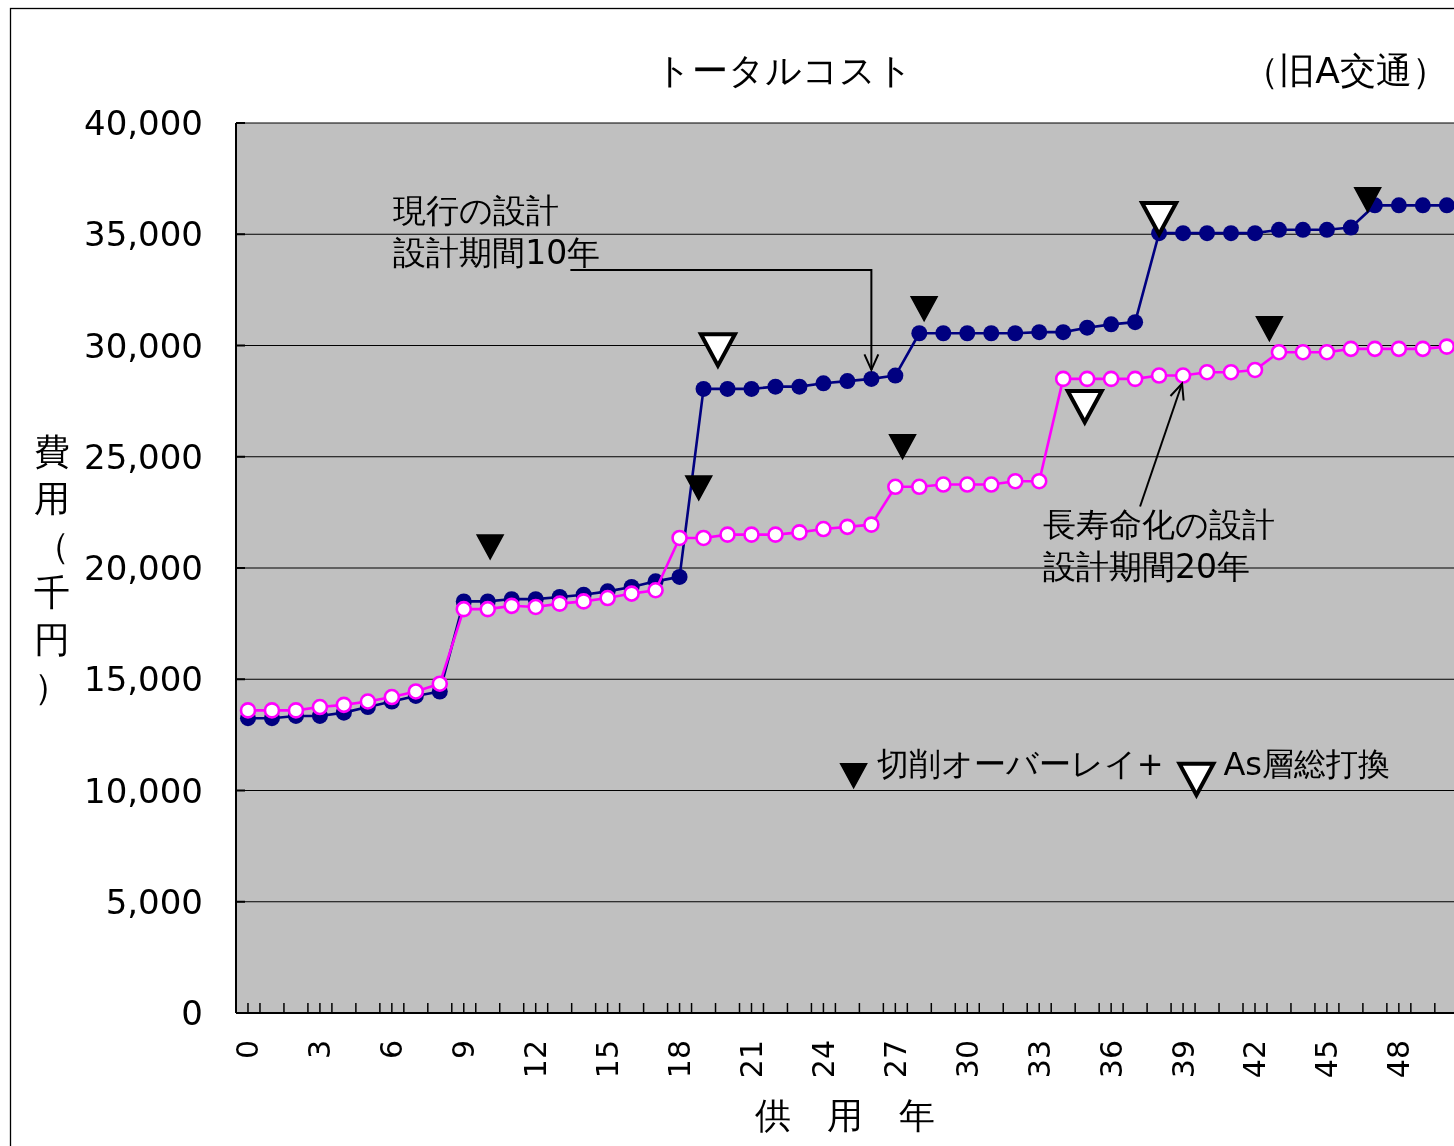  Describe the element at coordinates (1255, 1059) in the screenshot. I see `x-tick-label: 42` at that location.